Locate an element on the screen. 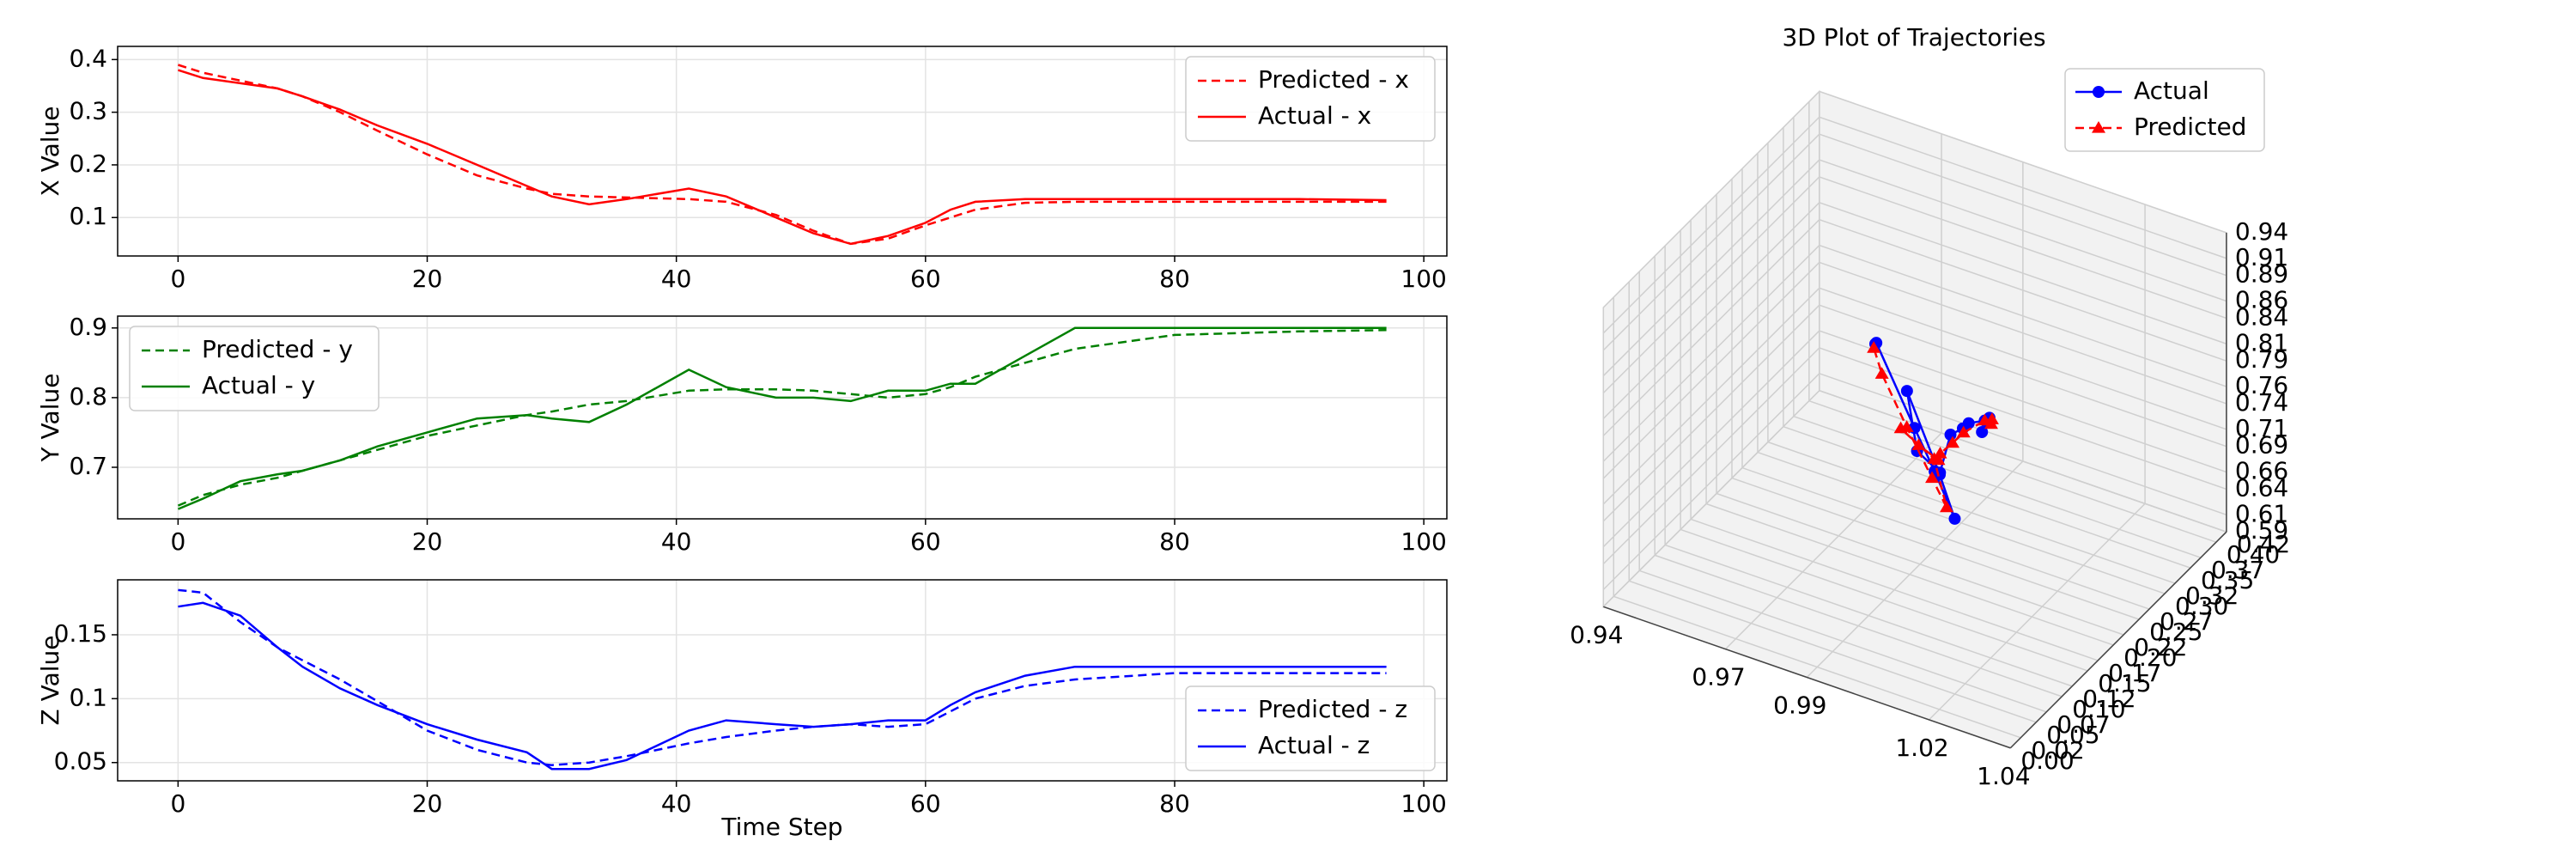 The image size is (2576, 859). y-tick-label: 0.1 is located at coordinates (88, 697).